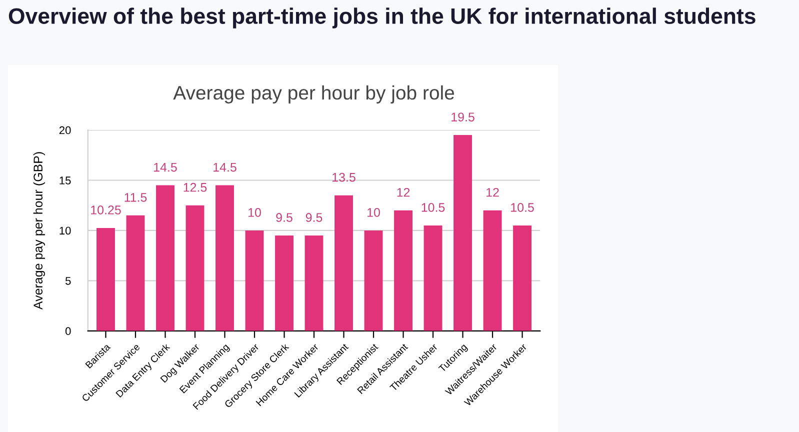 This screenshot has height=432, width=799. Describe the element at coordinates (65, 130) in the screenshot. I see `y-tick-label: 20` at that location.